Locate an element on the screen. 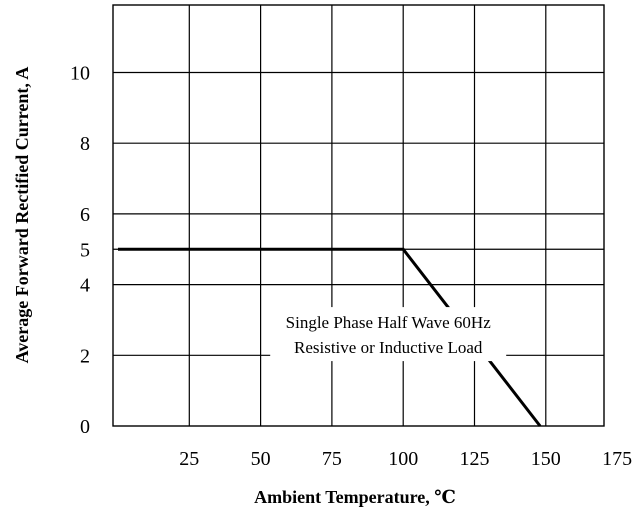 This screenshot has width=634, height=513. y-tick-label-5: 5 is located at coordinates (85, 250).